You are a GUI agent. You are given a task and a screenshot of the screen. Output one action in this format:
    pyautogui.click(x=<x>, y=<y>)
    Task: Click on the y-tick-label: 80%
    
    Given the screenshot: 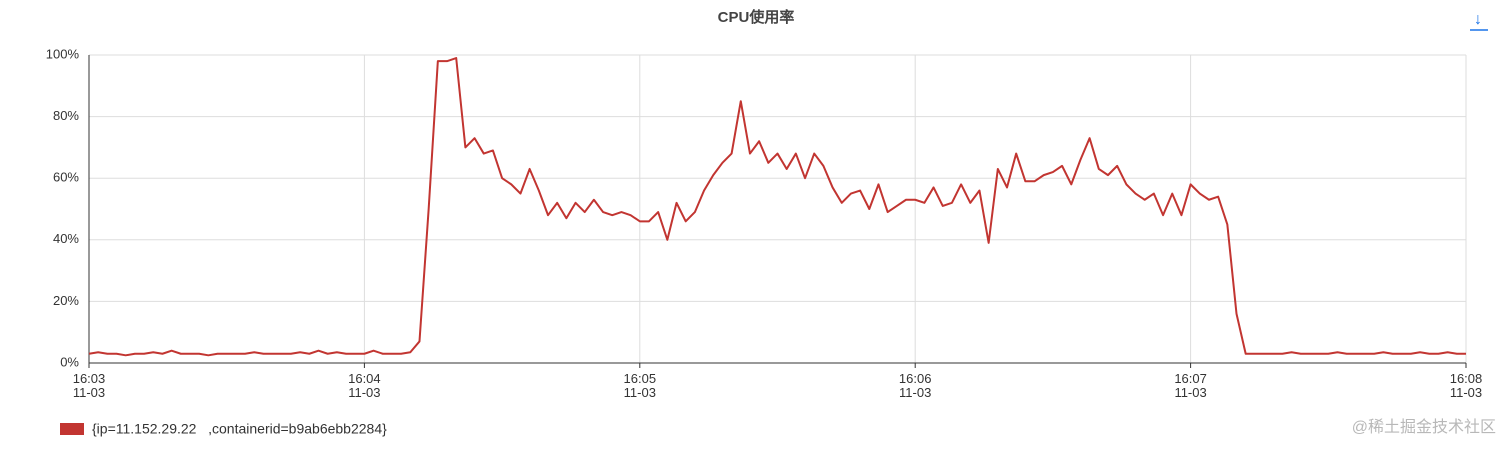 What is the action you would take?
    pyautogui.click(x=66, y=115)
    